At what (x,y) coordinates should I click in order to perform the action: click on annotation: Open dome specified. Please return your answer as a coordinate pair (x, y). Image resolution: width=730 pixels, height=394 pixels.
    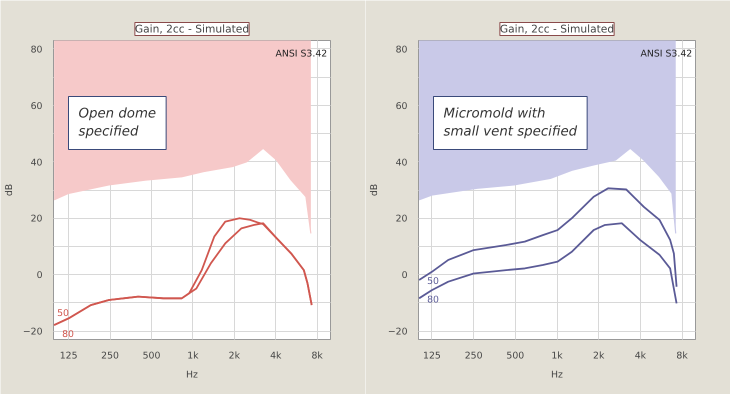
    Looking at the image, I should click on (117, 123).